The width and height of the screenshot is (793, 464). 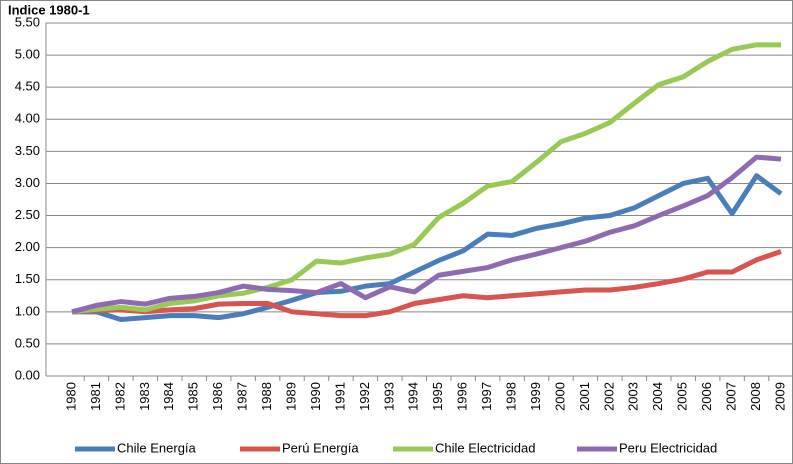 What do you see at coordinates (193, 396) in the screenshot?
I see `x-tick-label: 1985` at bounding box center [193, 396].